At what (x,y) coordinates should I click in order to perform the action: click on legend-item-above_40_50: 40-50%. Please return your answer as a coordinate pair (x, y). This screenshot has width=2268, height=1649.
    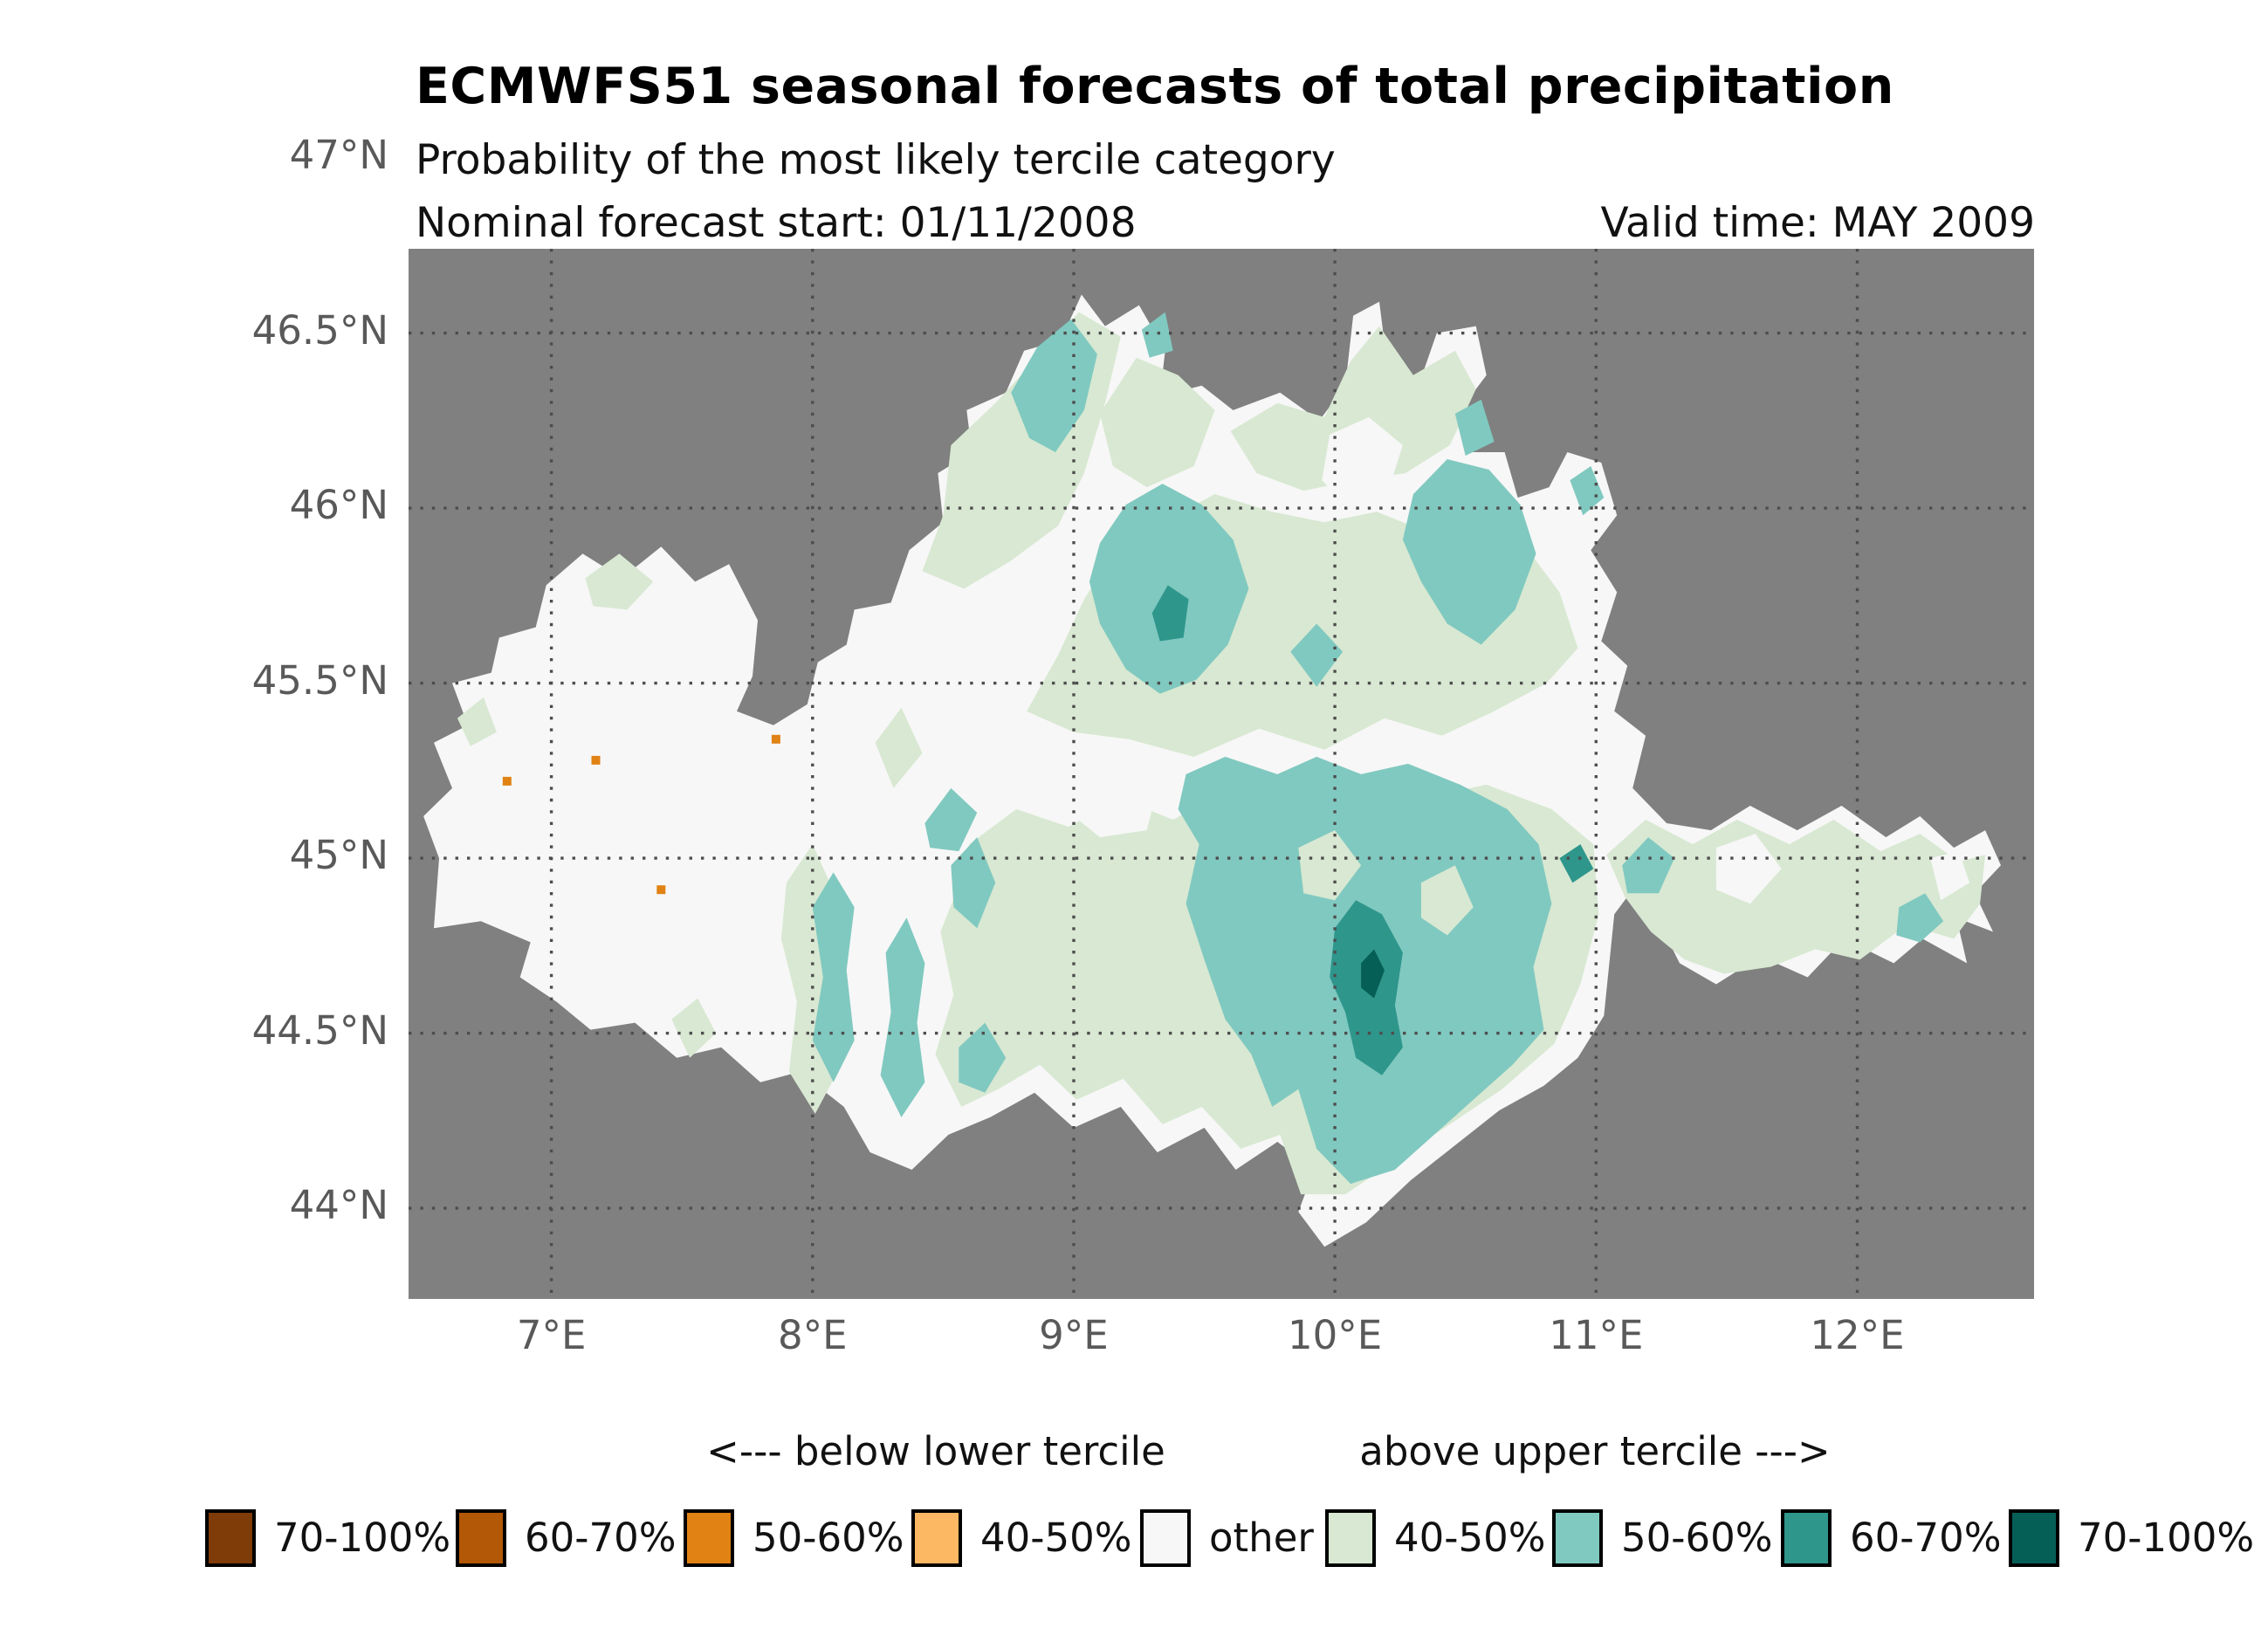
    Looking at the image, I should click on (1435, 1539).